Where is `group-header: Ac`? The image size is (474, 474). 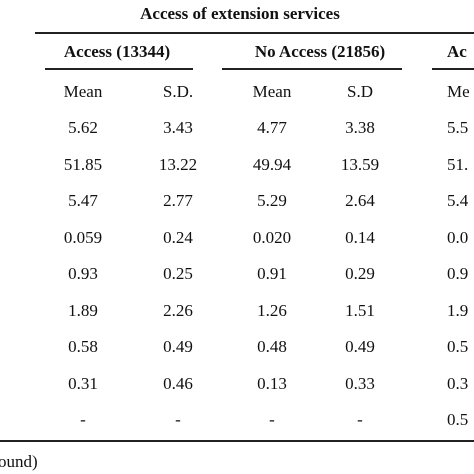
group-header: Ac is located at coordinates (457, 51).